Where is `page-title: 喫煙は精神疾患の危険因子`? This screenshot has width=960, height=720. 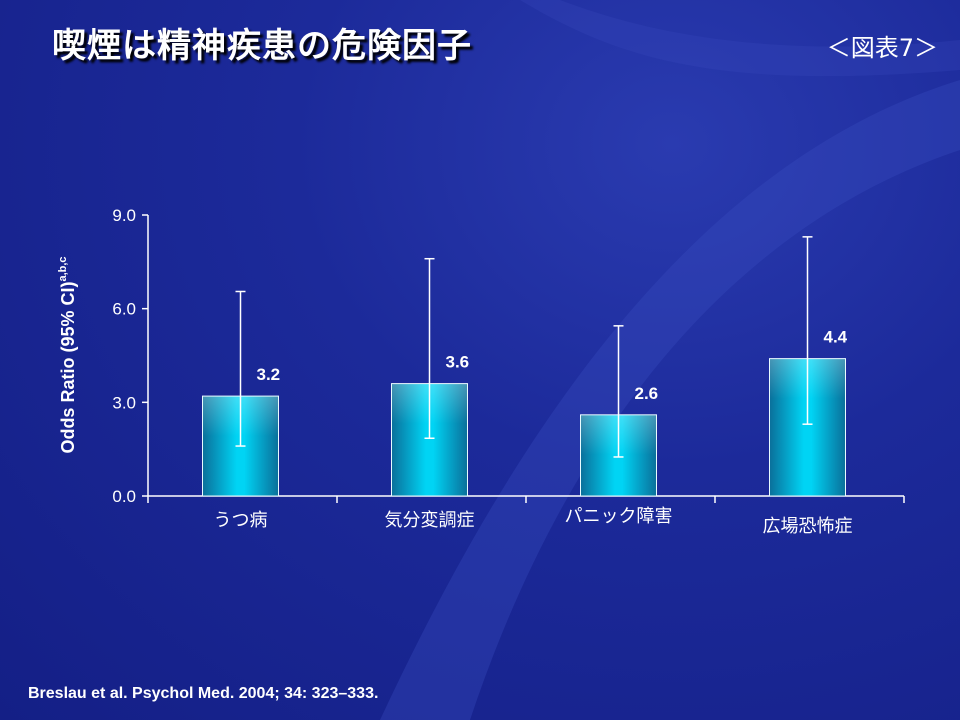
page-title: 喫煙は精神疾患の危険因子 is located at coordinates (262, 46).